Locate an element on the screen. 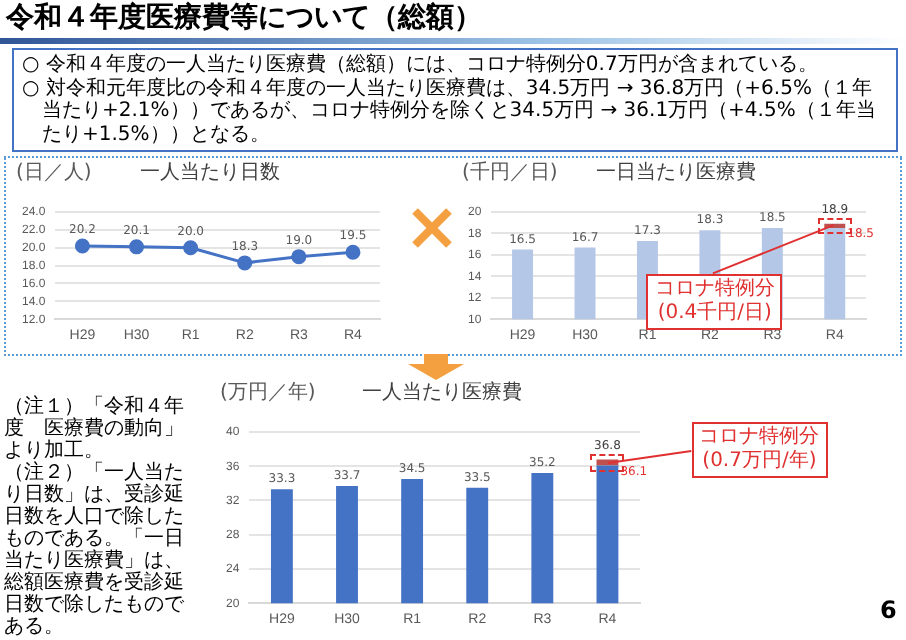 The height and width of the screenshot is (640, 906). text: ○ 令和４年度の一人当たり医療費（総額）には、コロナ特例分0.7万円が含まれている。 is located at coordinates (421, 65).